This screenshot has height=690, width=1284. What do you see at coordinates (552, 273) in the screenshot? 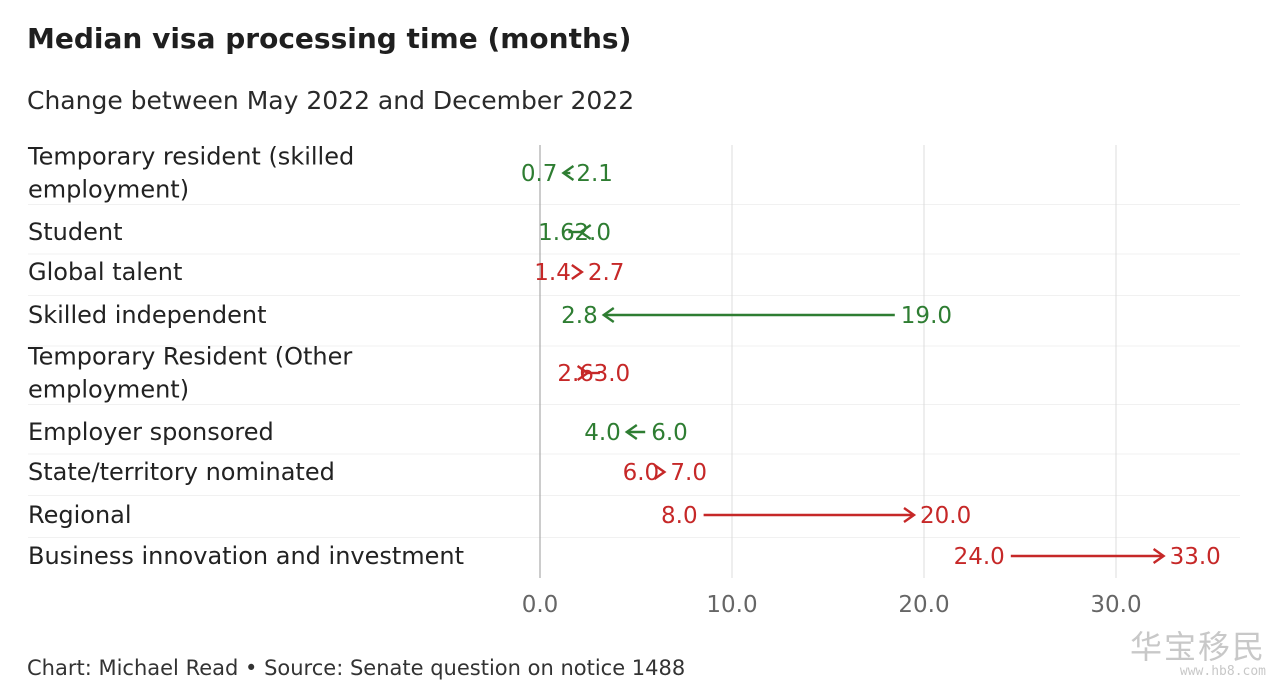
I see `may-2022-value-label: 1.4` at bounding box center [552, 273].